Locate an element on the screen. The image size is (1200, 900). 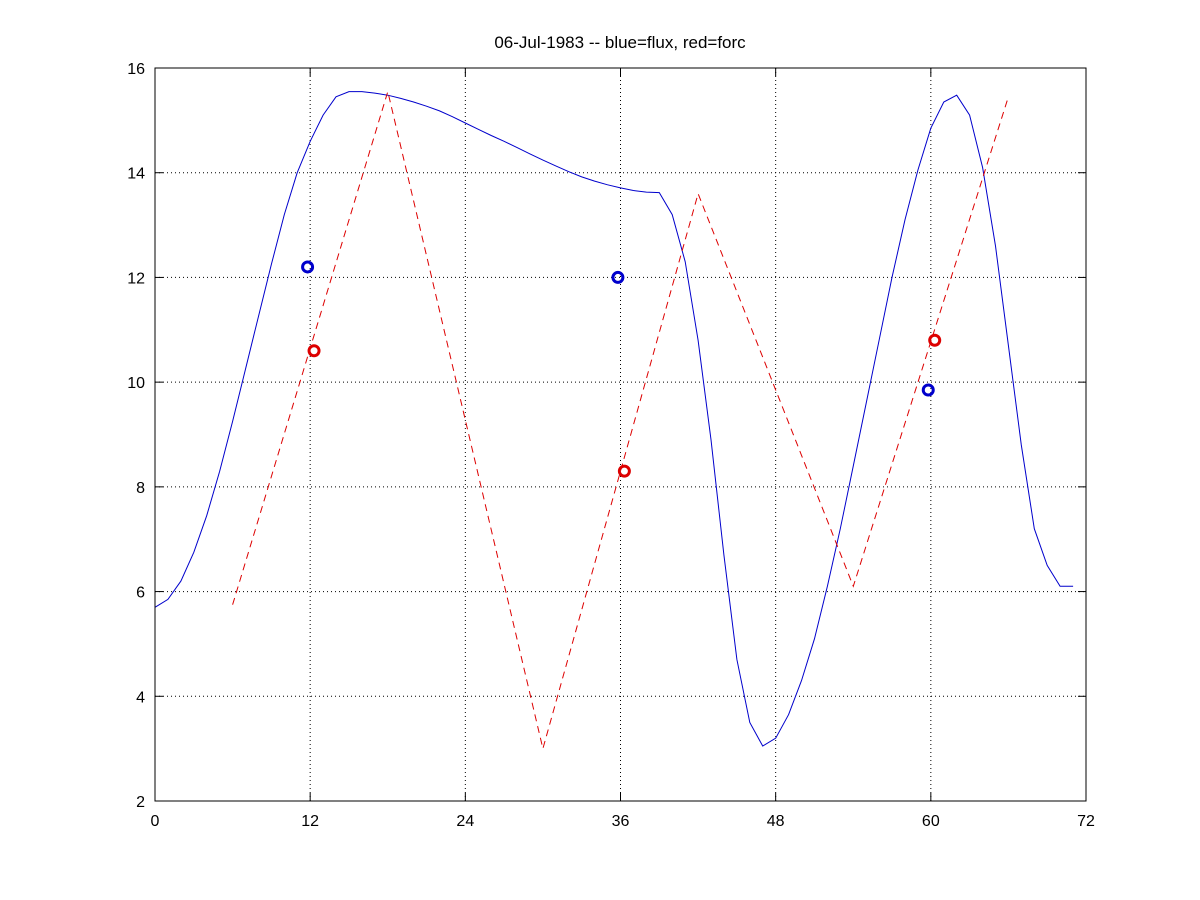
x-tick-label: 60 is located at coordinates (931, 821).